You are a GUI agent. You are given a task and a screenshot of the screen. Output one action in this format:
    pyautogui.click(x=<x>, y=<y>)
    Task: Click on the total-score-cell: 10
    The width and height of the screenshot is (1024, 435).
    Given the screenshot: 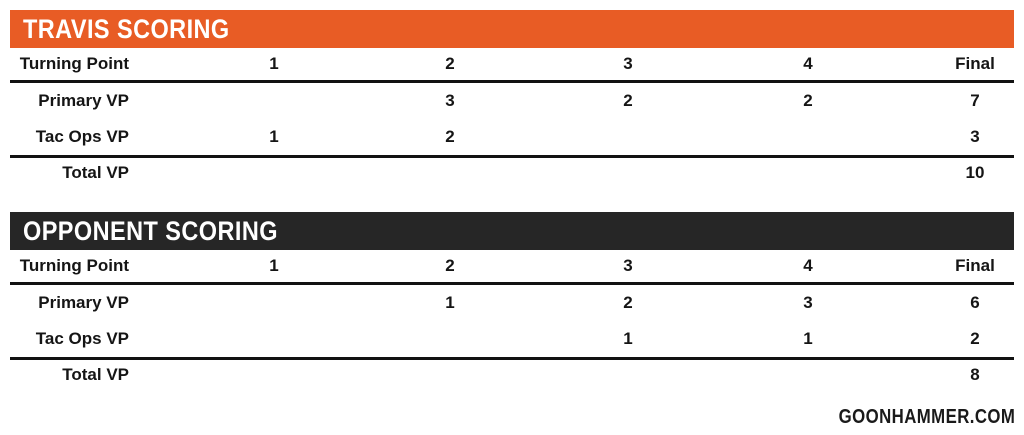 What is the action you would take?
    pyautogui.click(x=975, y=172)
    